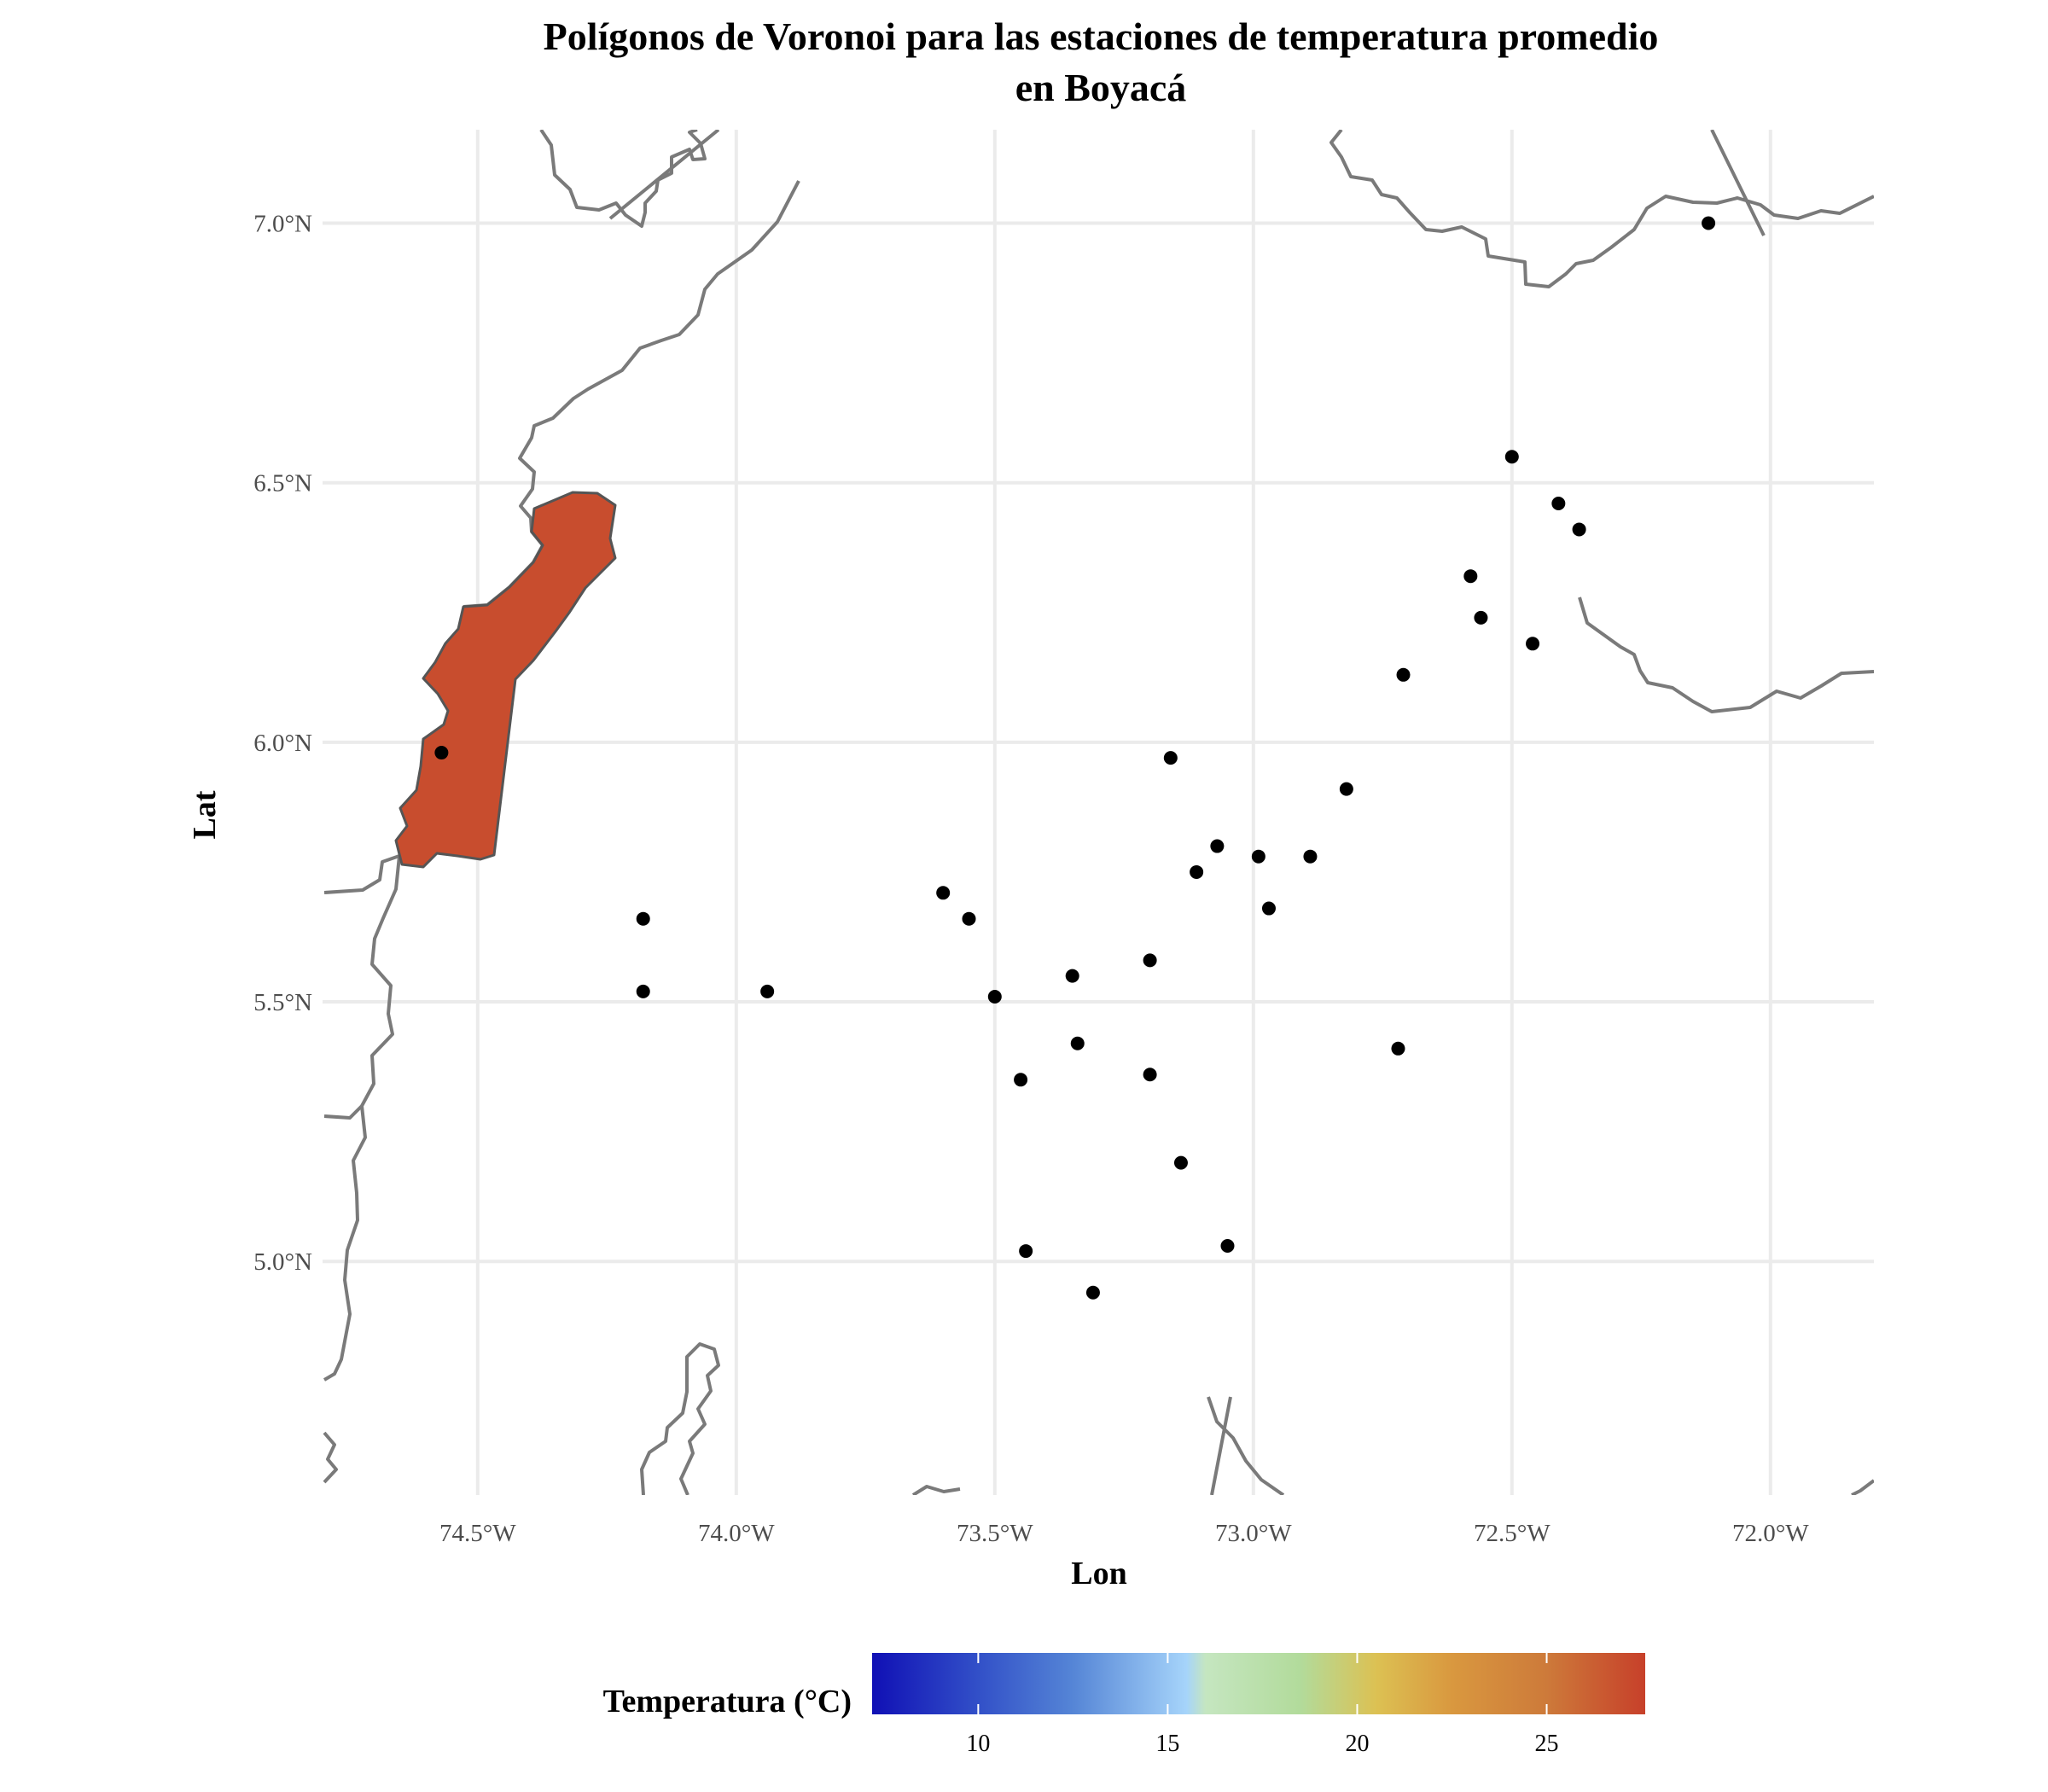 This screenshot has height=1792, width=2048. Describe the element at coordinates (1124, 1533) in the screenshot. I see `x-axis-ticks: 74.5°W 74.0°W 73.5°W 73.0°W 72.5°W 72.0°W` at that location.